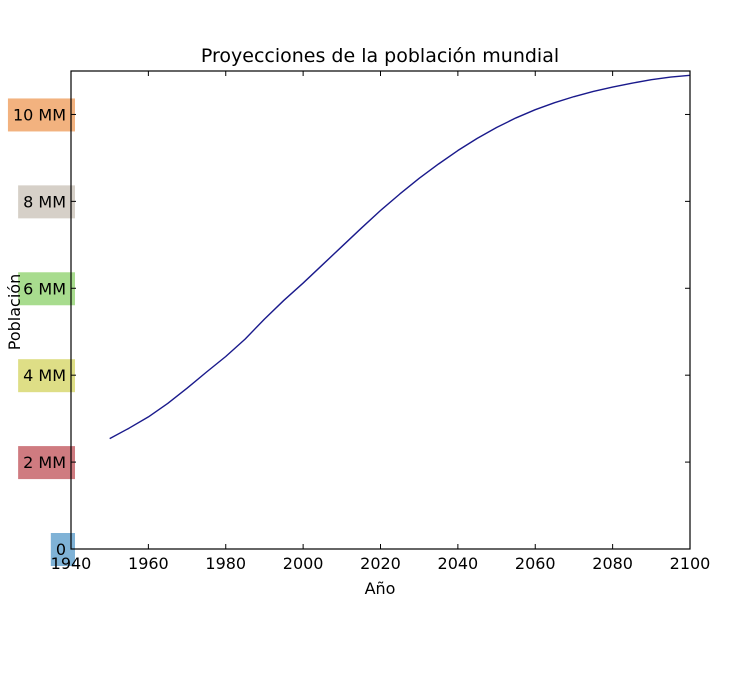 The image size is (750, 680). What do you see at coordinates (148, 563) in the screenshot?
I see `x-tick-label: 1960` at bounding box center [148, 563].